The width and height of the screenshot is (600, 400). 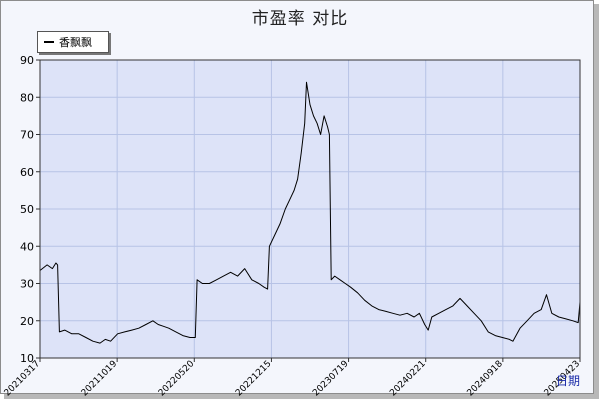 What do you see at coordinates (331, 379) in the screenshot?
I see `x-tick-label: 20230719` at bounding box center [331, 379].